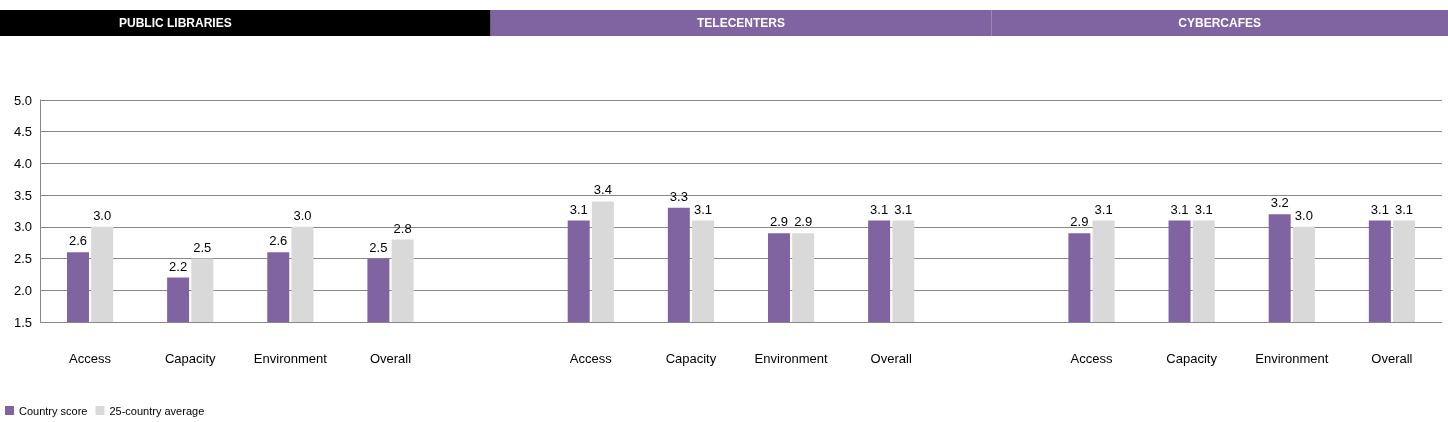  What do you see at coordinates (1220, 23) in the screenshot?
I see `text: CYBERCAFES` at bounding box center [1220, 23].